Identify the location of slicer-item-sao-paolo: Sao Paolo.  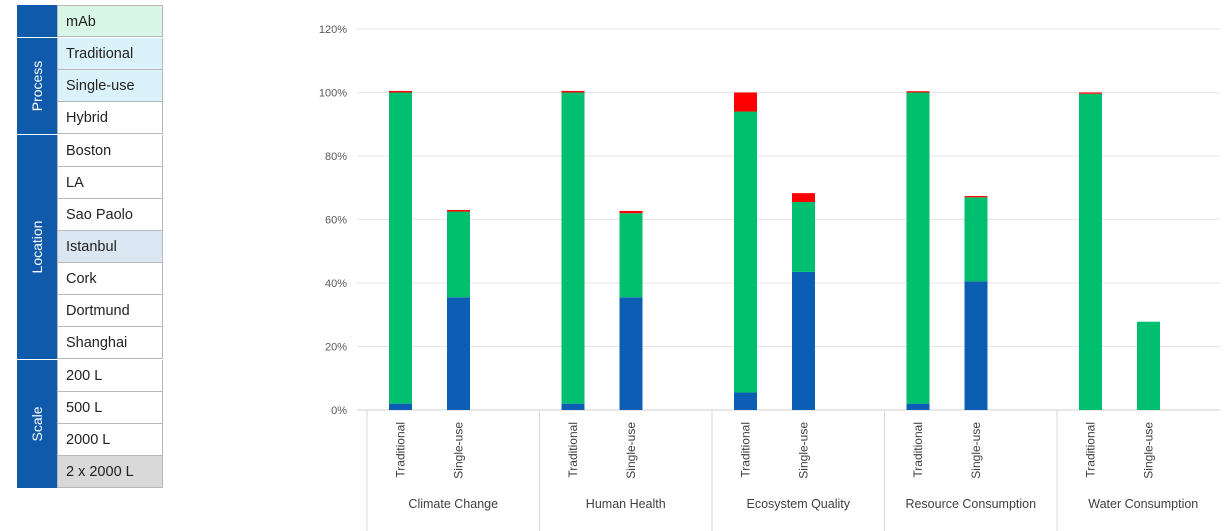
(110, 215).